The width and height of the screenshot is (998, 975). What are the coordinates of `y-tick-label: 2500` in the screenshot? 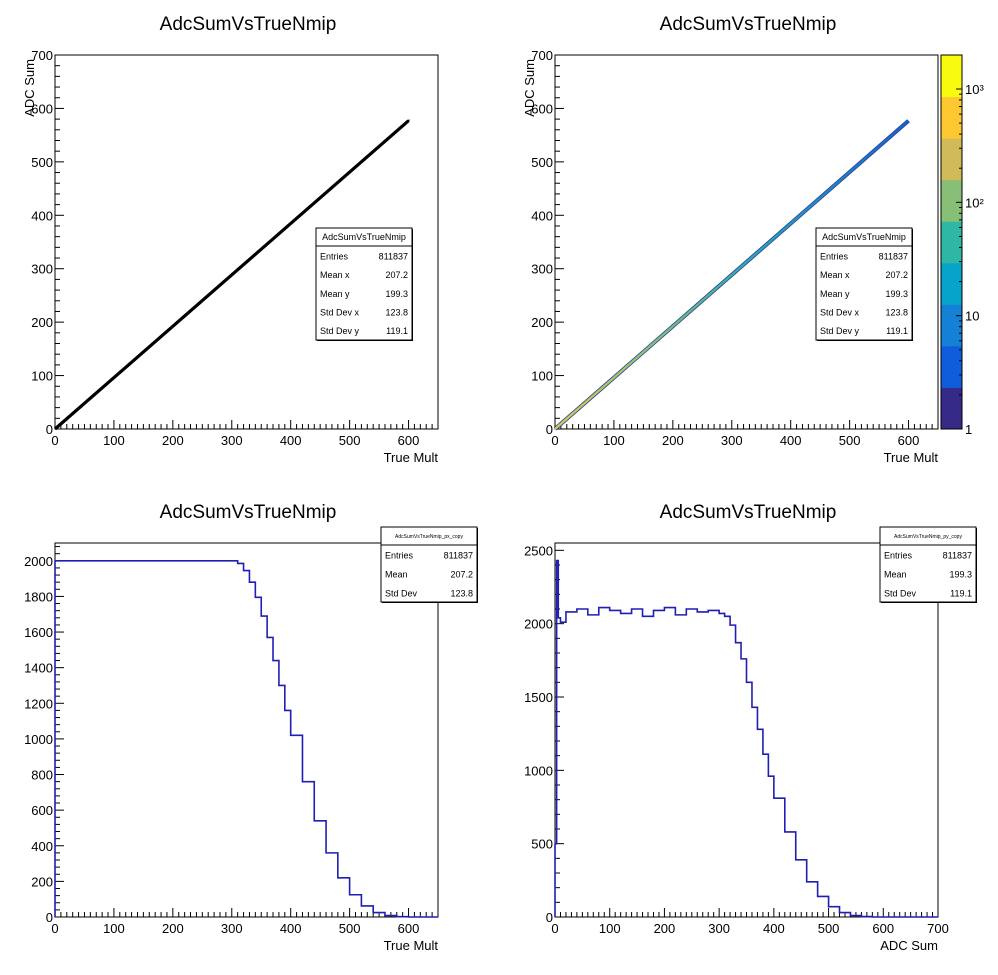 It's located at (538, 550).